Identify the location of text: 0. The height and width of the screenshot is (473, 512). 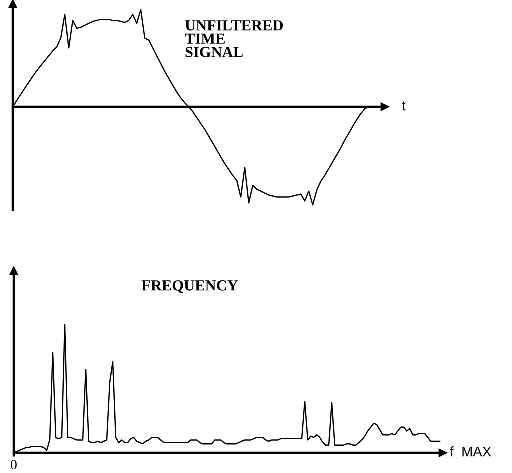
(14, 465).